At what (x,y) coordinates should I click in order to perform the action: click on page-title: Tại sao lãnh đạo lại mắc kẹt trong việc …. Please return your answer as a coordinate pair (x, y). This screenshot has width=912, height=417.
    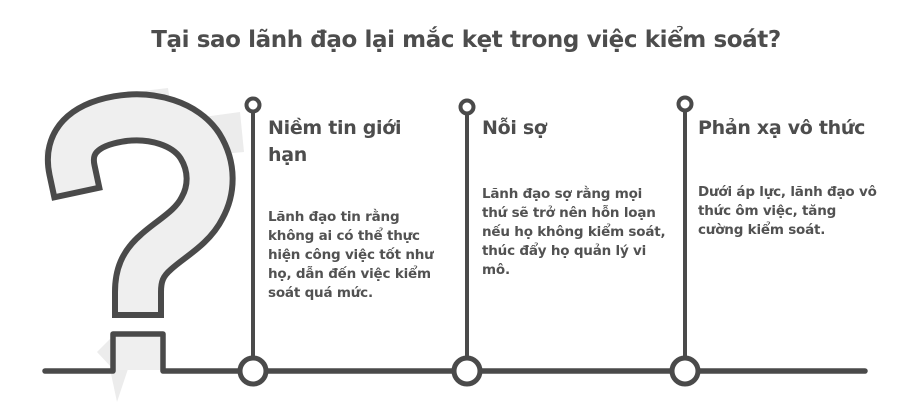
    Looking at the image, I should click on (466, 40).